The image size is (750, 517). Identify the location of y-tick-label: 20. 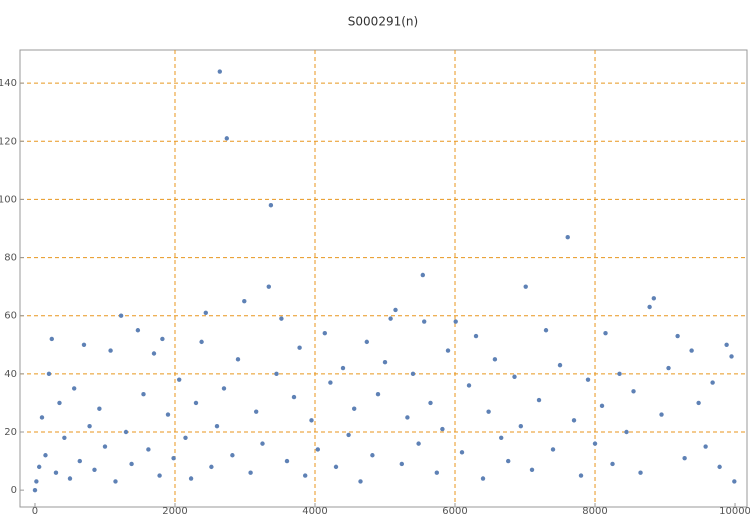
(10, 432).